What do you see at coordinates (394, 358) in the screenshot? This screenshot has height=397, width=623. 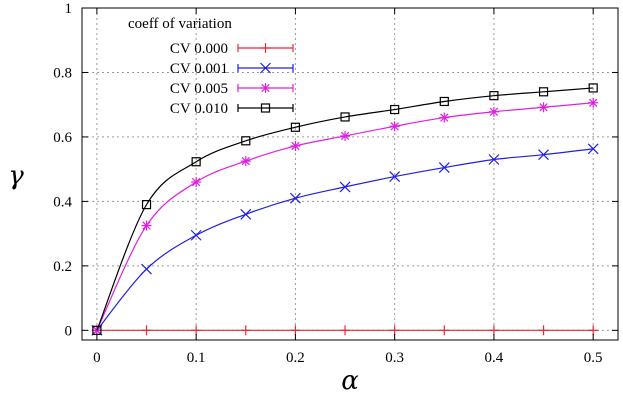 I see `x-tick-label: 0.3` at bounding box center [394, 358].